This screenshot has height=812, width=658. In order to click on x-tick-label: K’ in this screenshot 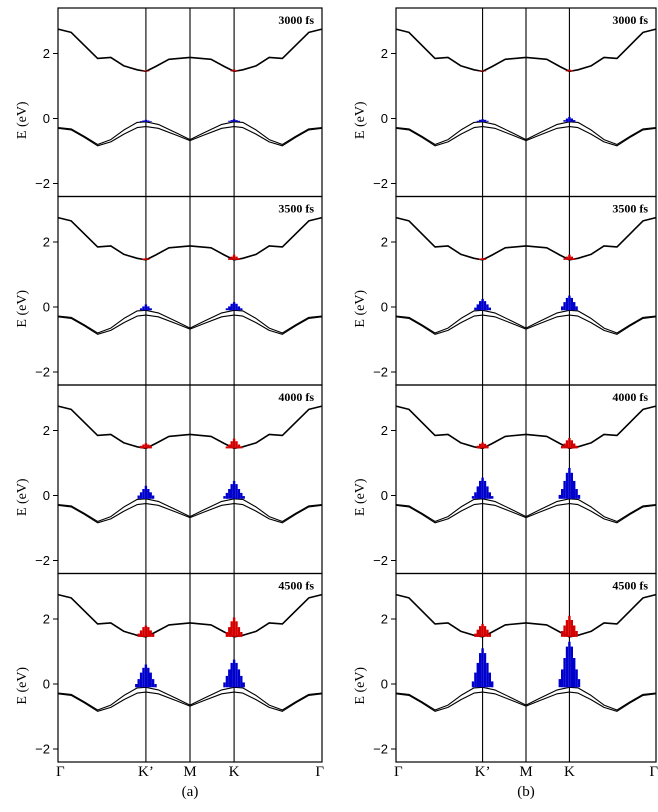, I will do `click(483, 772)`.